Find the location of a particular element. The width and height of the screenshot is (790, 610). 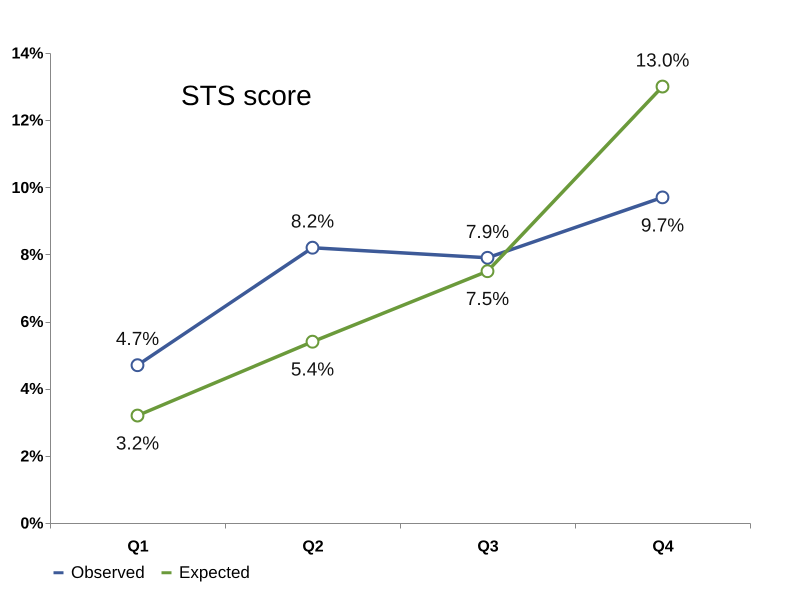

legend-label: Observed is located at coordinates (108, 572).